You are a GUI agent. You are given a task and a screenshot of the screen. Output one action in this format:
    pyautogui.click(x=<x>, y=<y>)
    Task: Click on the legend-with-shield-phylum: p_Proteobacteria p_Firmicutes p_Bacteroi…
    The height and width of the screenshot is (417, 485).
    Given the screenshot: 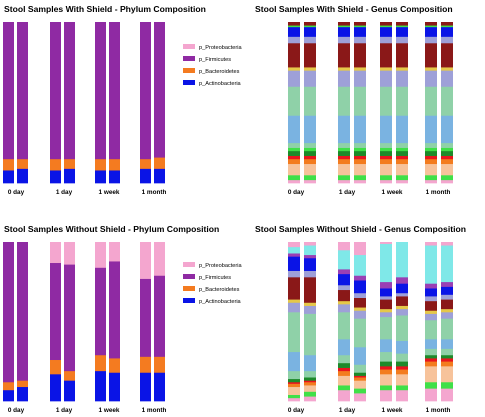 What is the action you would take?
    pyautogui.click(x=212, y=65)
    